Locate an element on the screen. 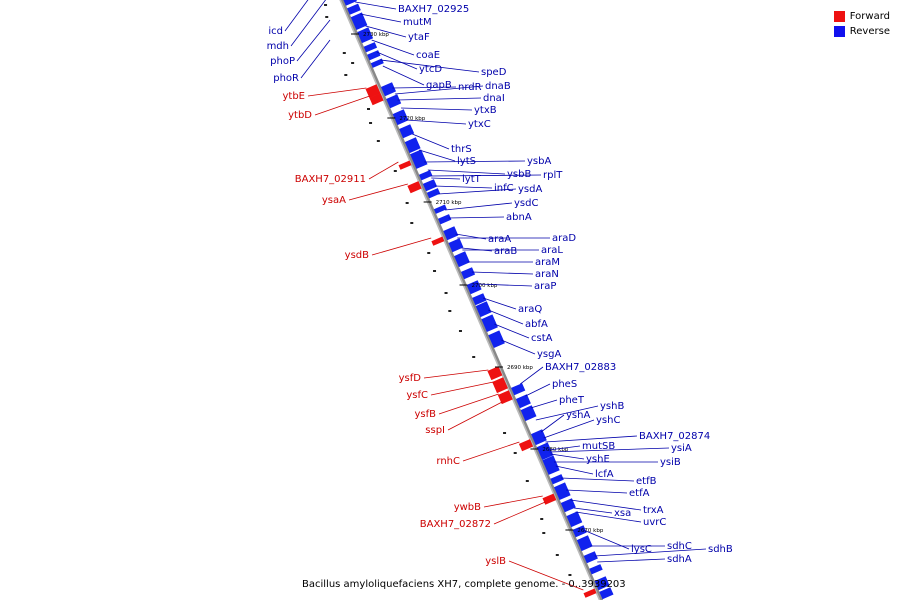 The height and width of the screenshot is (600, 900). reverse-gene-infc-leader is located at coordinates (463, 187).